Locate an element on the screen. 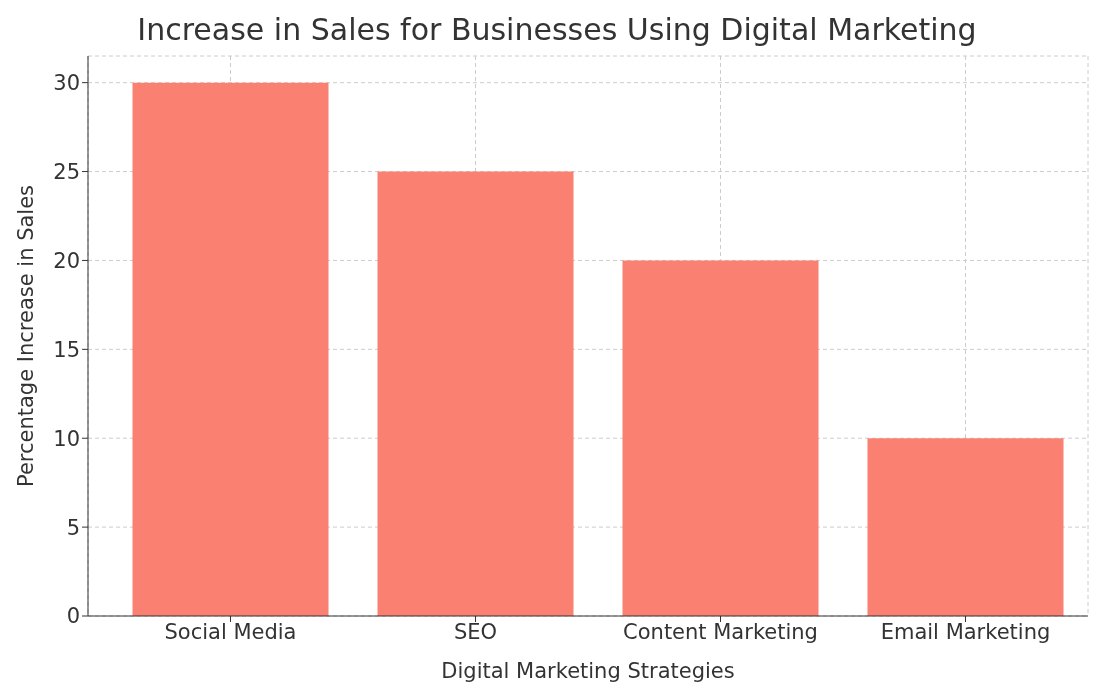 This screenshot has height=689, width=1106. y-tick-label: 15 is located at coordinates (66, 349).